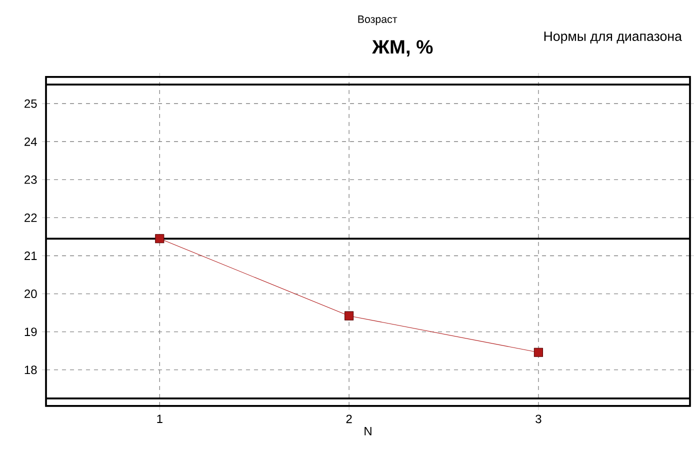 This screenshot has width=694, height=459. What do you see at coordinates (30, 256) in the screenshot?
I see `y-tick-label: 21` at bounding box center [30, 256].